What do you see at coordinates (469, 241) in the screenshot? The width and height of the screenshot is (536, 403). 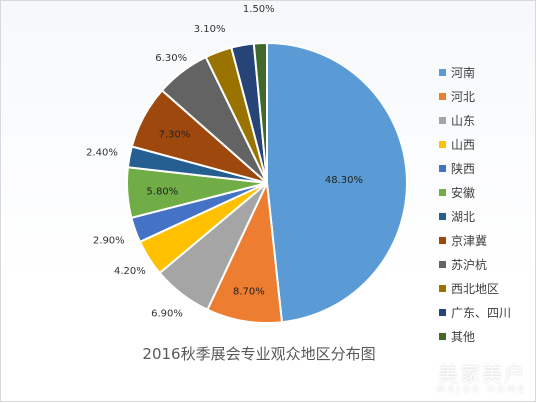 I see `legend-label-8: 京津冀` at bounding box center [469, 241].